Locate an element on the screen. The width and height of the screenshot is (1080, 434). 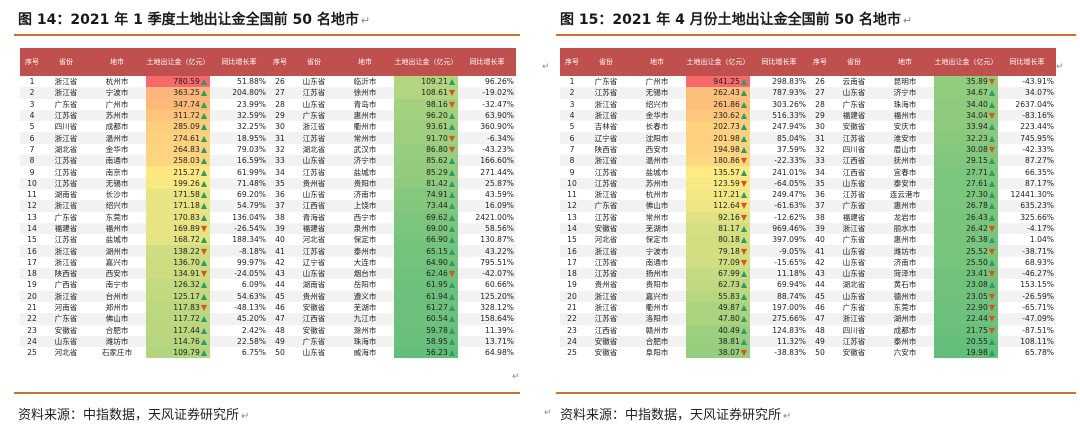
growth-rate-value: -26.59% is located at coordinates (1038, 296).